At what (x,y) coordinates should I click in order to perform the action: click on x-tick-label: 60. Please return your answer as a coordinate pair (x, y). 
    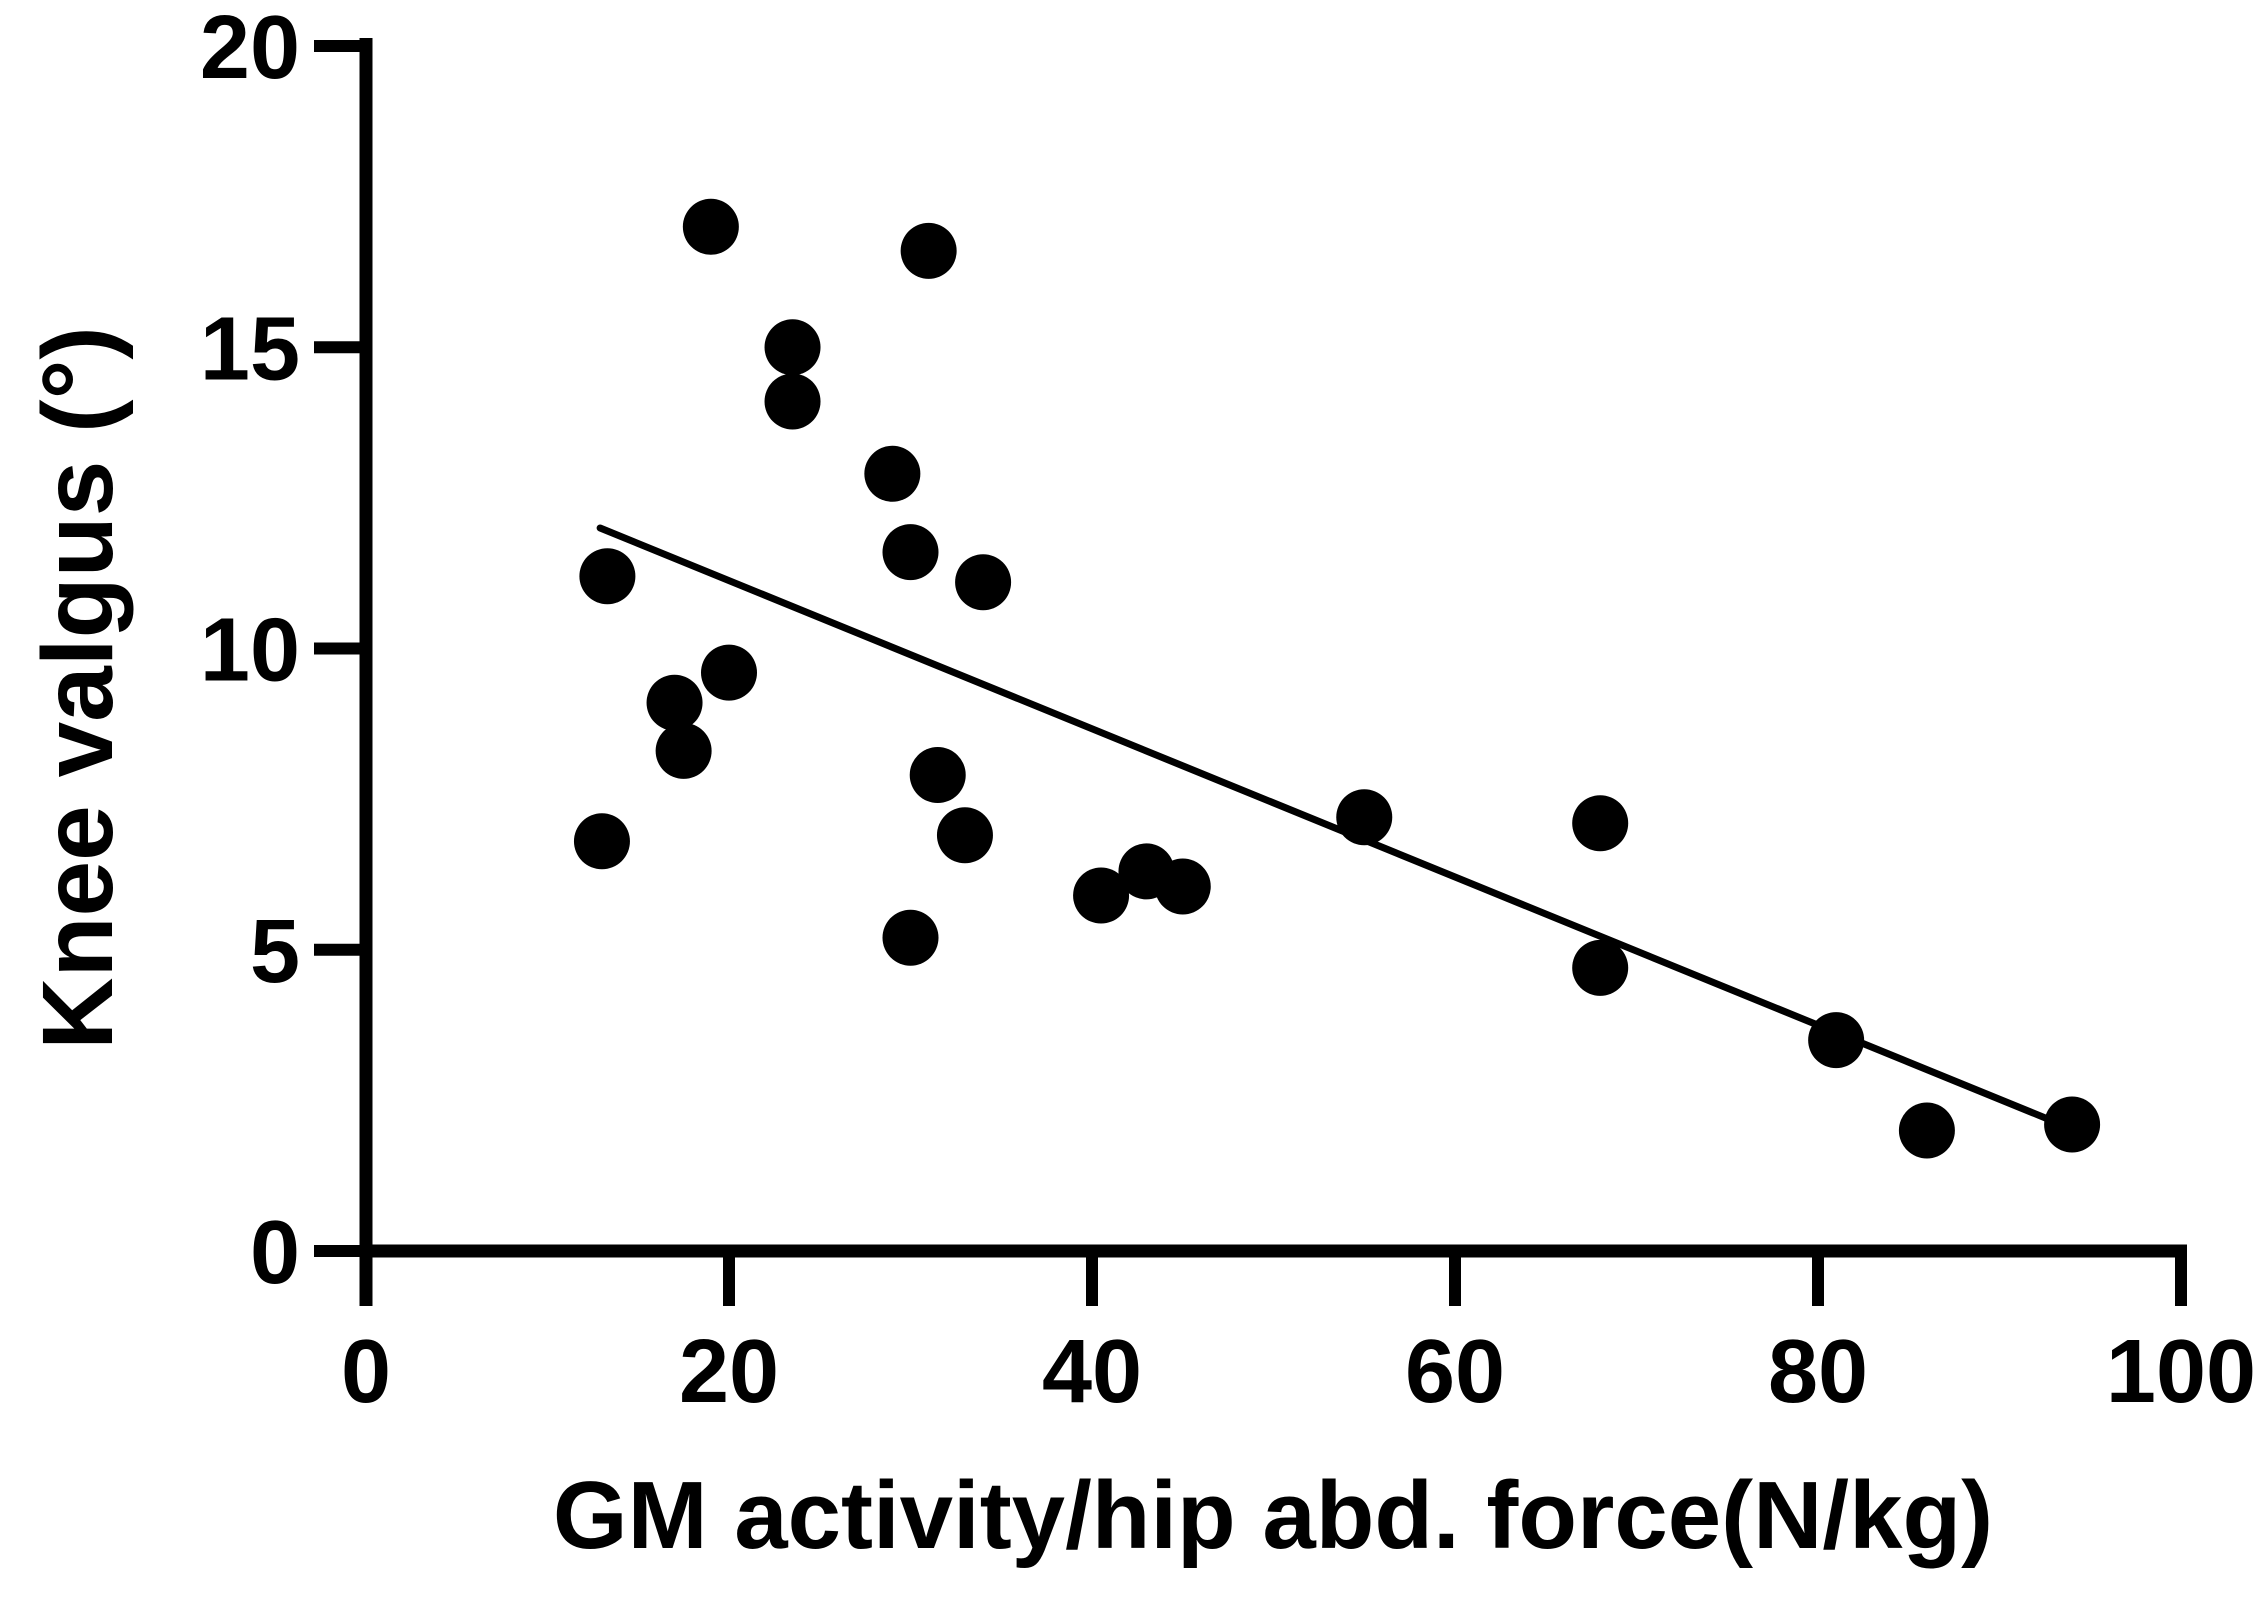
    Looking at the image, I should click on (1455, 1372).